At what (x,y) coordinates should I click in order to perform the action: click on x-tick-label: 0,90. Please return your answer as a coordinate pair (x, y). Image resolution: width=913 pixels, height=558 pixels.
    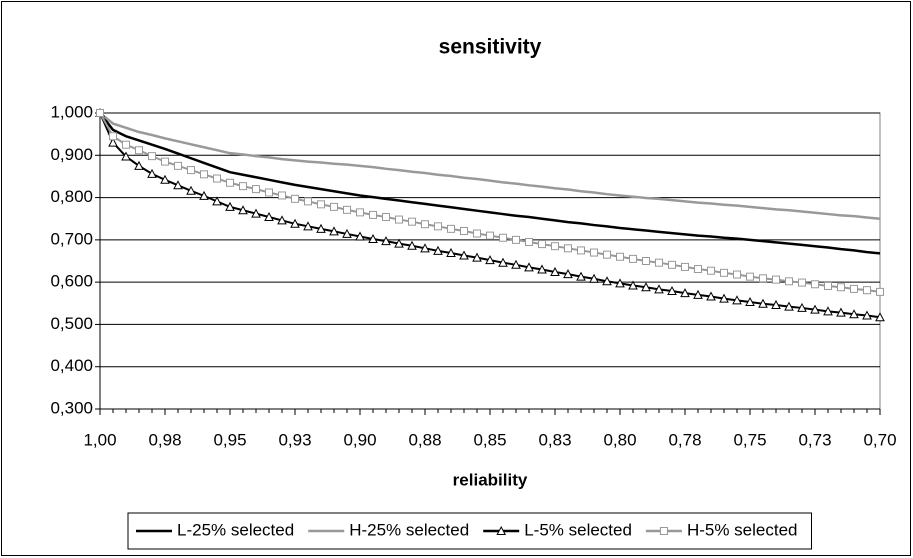
    Looking at the image, I should click on (359, 439).